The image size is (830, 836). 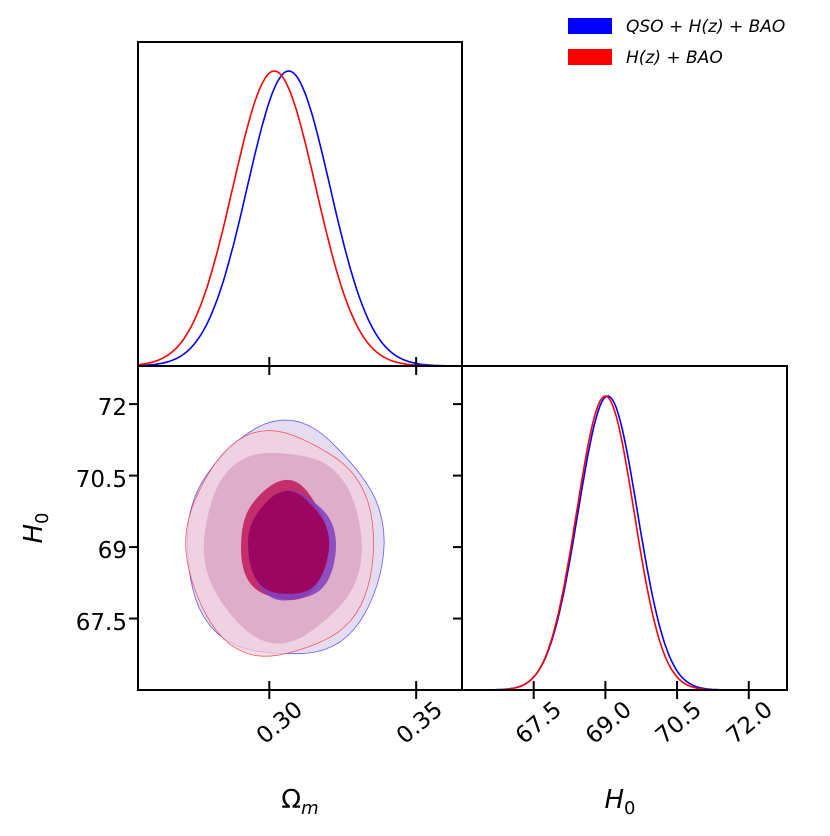 I want to click on x-axis-label-h0-main: H, so click(x=614, y=800).